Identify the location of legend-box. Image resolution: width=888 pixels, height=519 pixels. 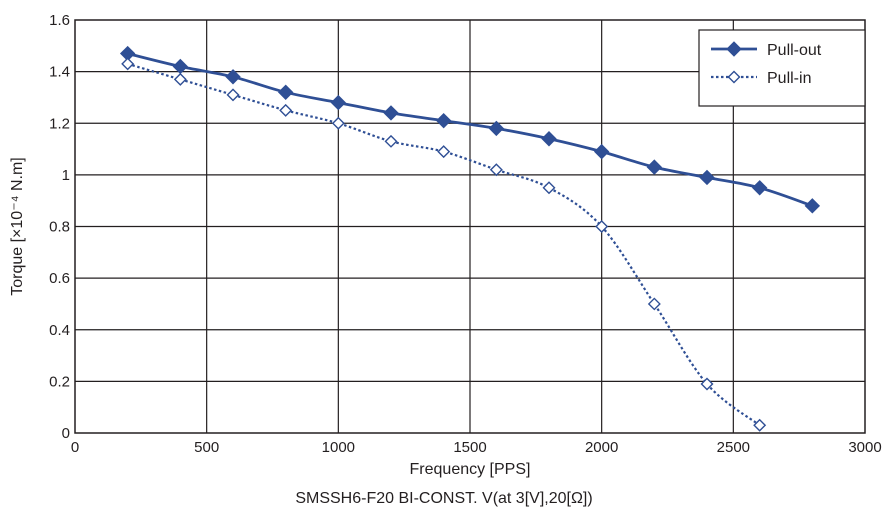
(782, 68).